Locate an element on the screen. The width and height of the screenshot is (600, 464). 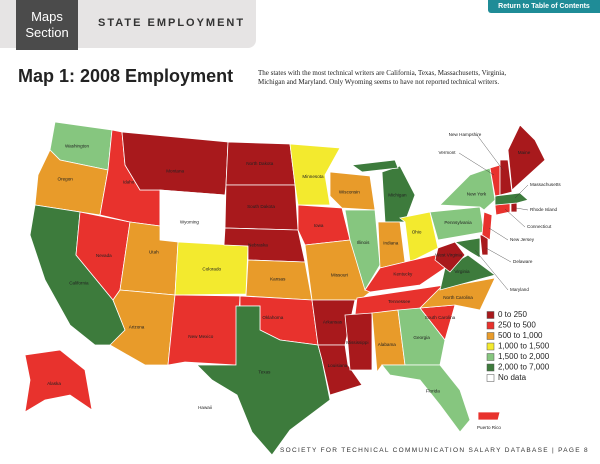
legend-label: 250 to 500 is located at coordinates (517, 325).